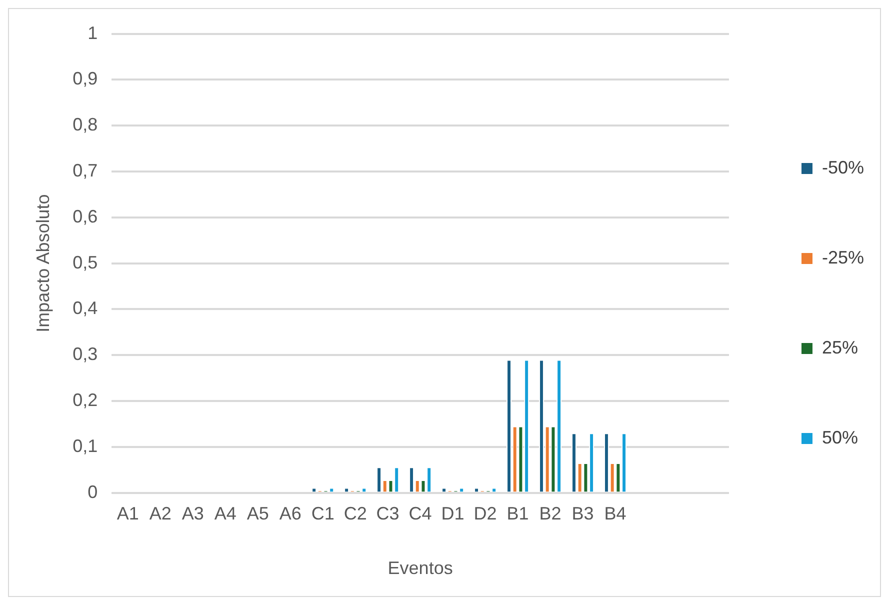  Describe the element at coordinates (127, 514) in the screenshot. I see `x-tick-label: A1` at that location.